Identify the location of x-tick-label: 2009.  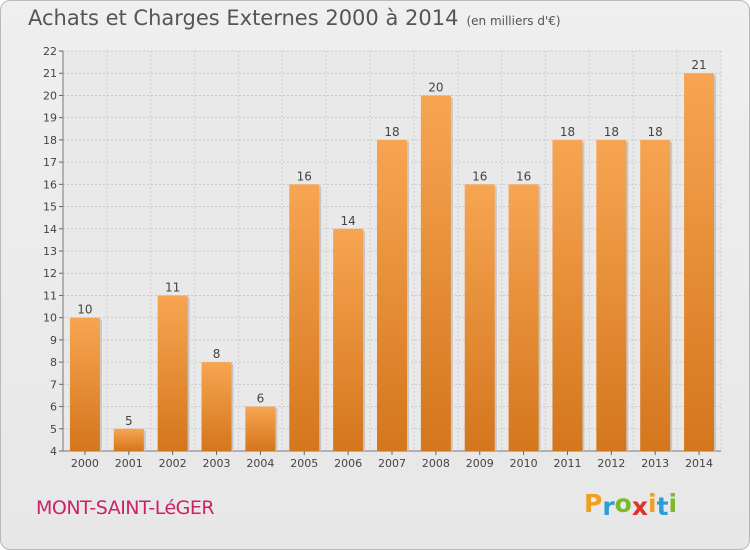
(480, 463).